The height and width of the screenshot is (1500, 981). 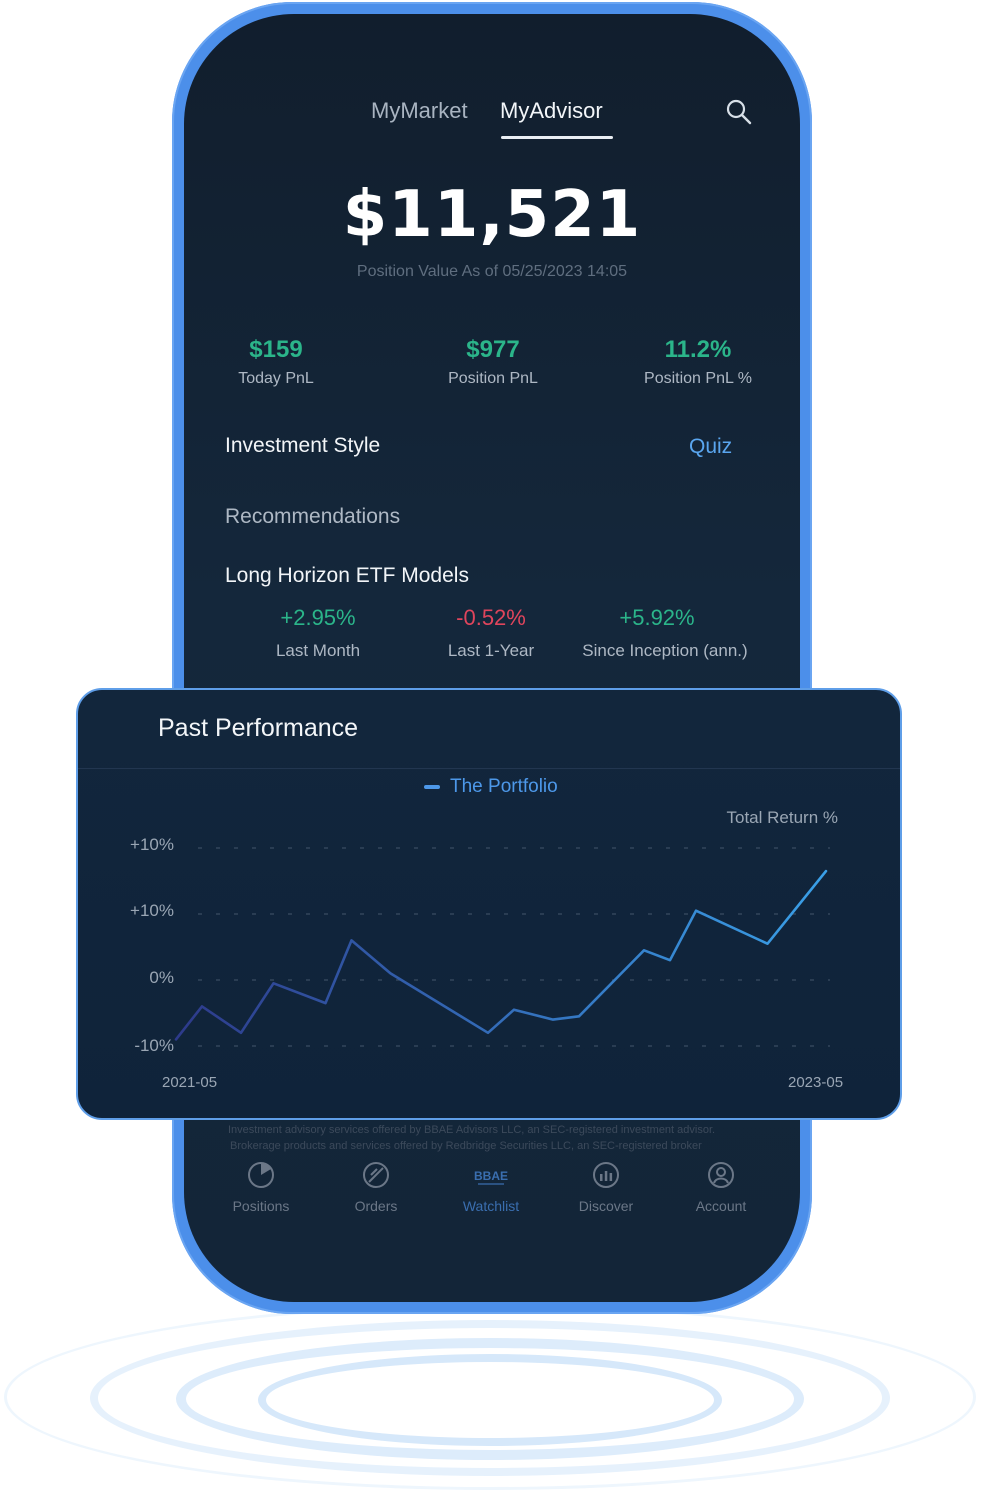 What do you see at coordinates (504, 786) in the screenshot?
I see `legend-label: The Portfolio` at bounding box center [504, 786].